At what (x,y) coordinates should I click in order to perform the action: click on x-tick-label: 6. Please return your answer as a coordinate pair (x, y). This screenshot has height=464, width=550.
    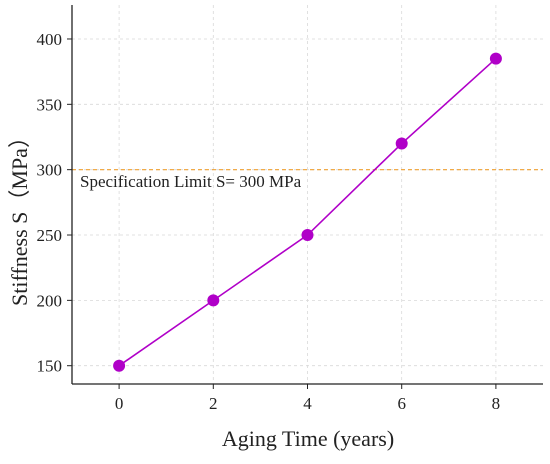
    Looking at the image, I should click on (401, 403).